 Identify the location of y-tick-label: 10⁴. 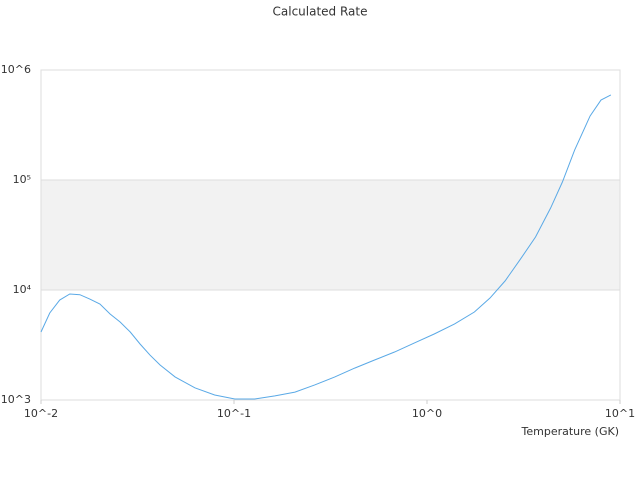
(22, 289).